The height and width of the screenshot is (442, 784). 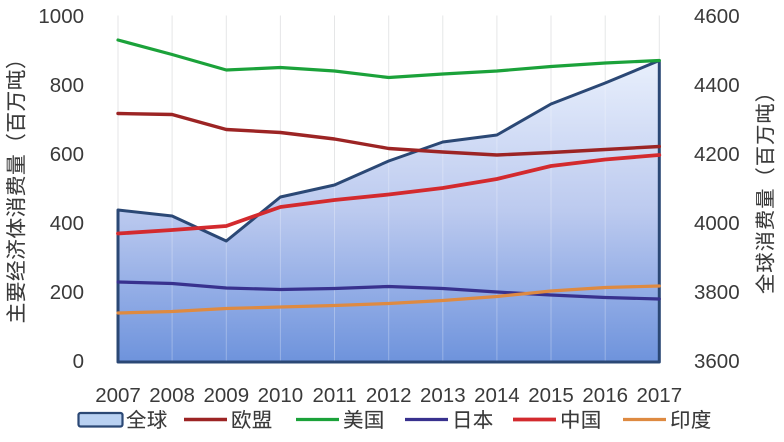 What do you see at coordinates (281, 395) in the screenshot?
I see `svg-text: 2010` at bounding box center [281, 395].